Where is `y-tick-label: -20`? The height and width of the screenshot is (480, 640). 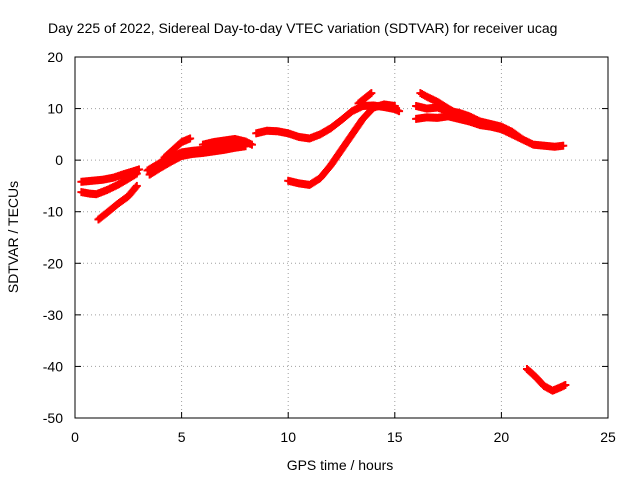
y-tick-label: -20 is located at coordinates (53, 263).